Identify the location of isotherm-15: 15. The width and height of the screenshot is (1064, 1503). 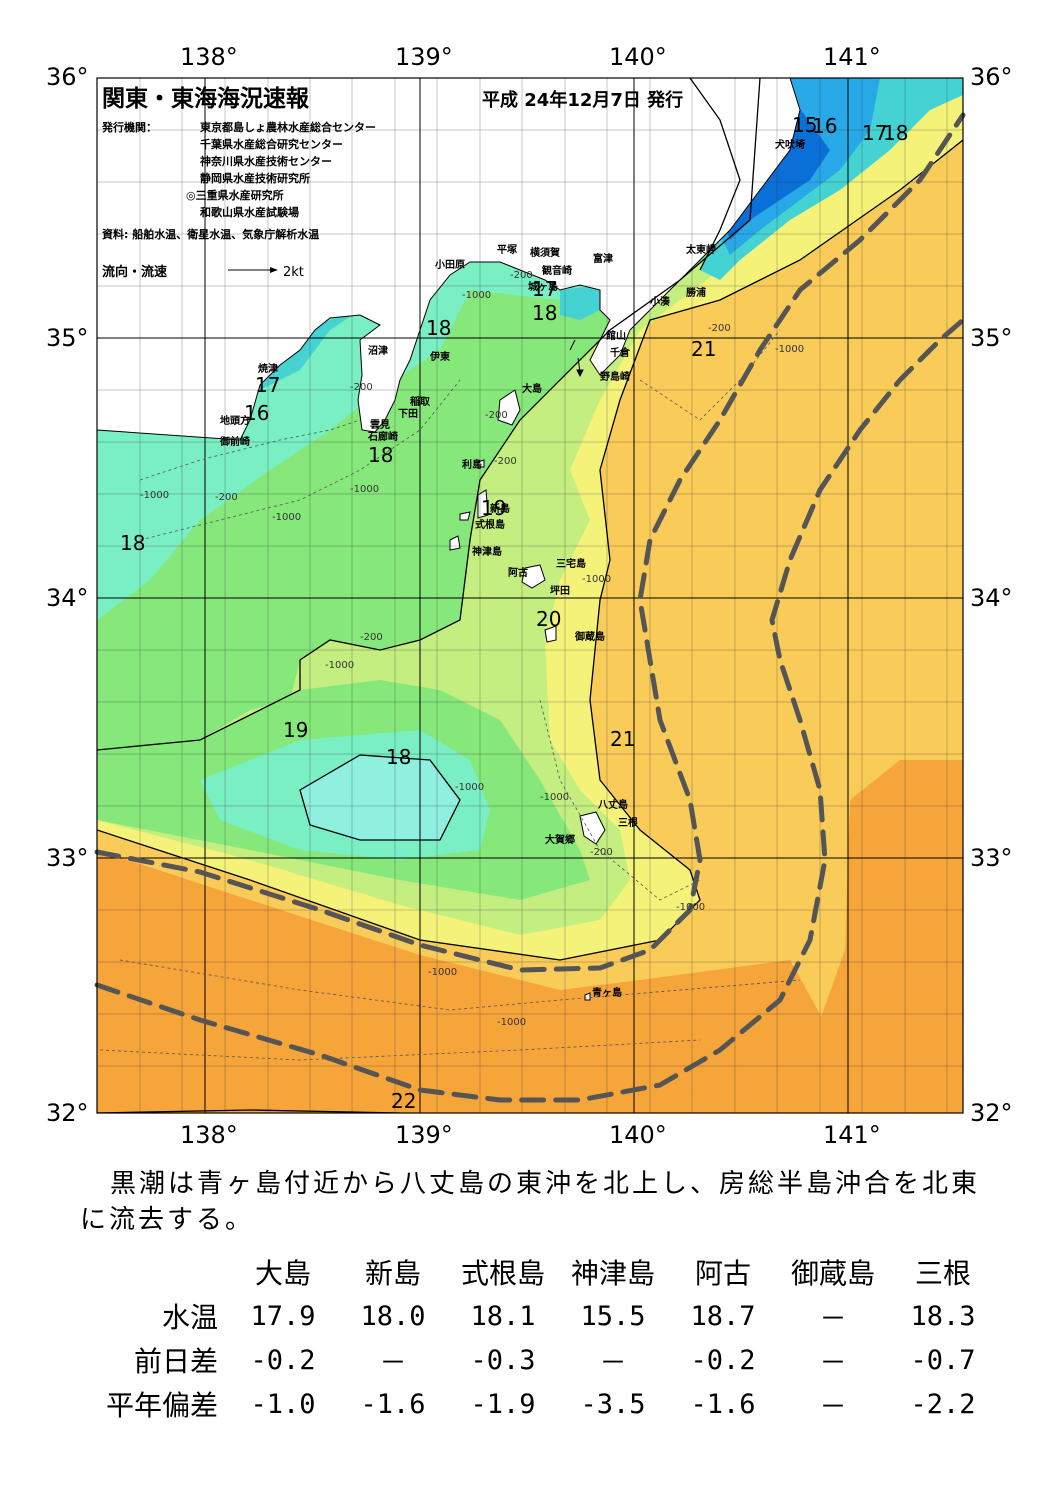
(804, 125).